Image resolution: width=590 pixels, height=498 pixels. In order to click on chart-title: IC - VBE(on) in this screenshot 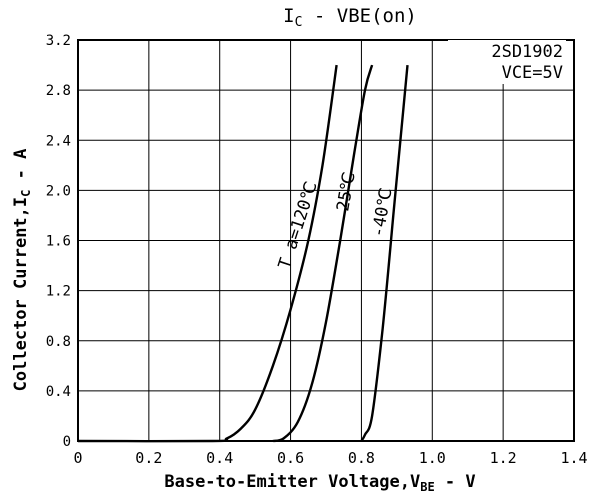, I will do `click(350, 17)`.